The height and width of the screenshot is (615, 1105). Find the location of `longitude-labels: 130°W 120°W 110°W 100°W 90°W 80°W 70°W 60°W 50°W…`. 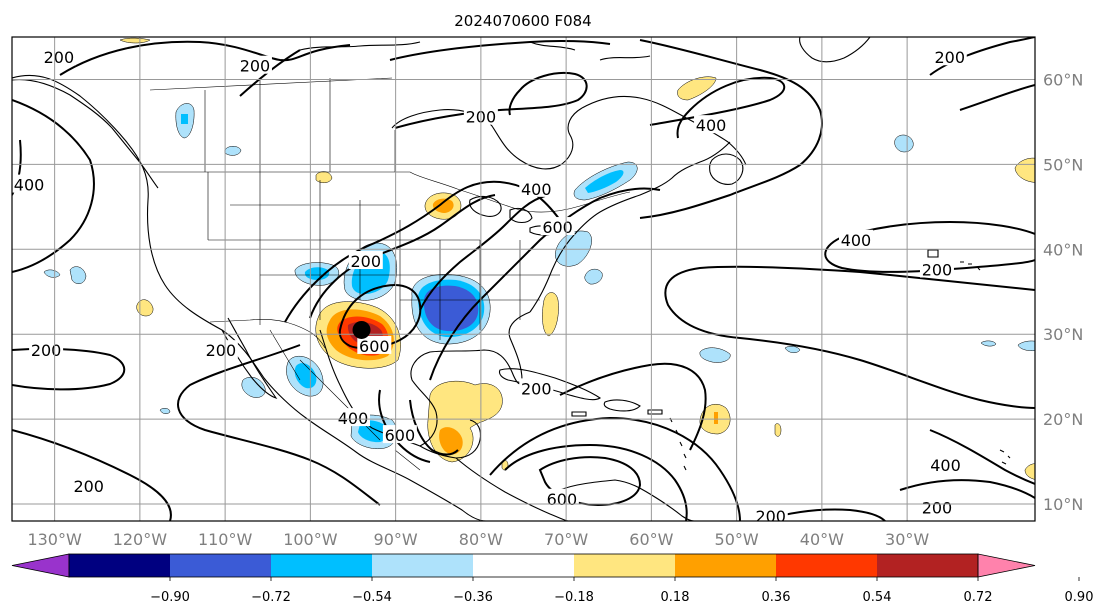

longitude-labels: 130°W 120°W 110°W 100°W 90°W 80°W 70°W 60°W 50°W… is located at coordinates (478, 539).